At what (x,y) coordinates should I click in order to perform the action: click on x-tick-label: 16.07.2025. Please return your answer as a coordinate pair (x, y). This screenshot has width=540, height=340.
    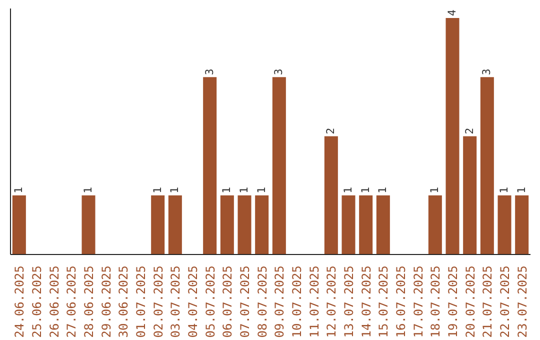
    Looking at the image, I should click on (401, 301).